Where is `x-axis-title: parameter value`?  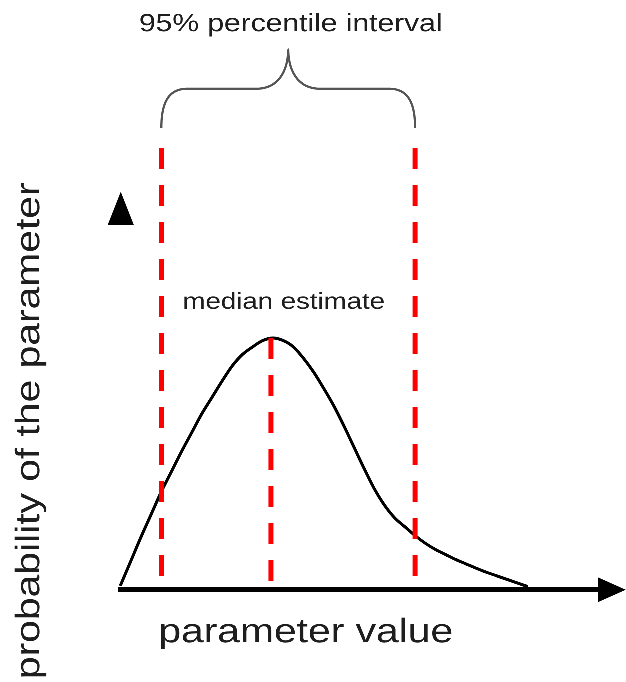 x-axis-title: parameter value is located at coordinates (306, 632).